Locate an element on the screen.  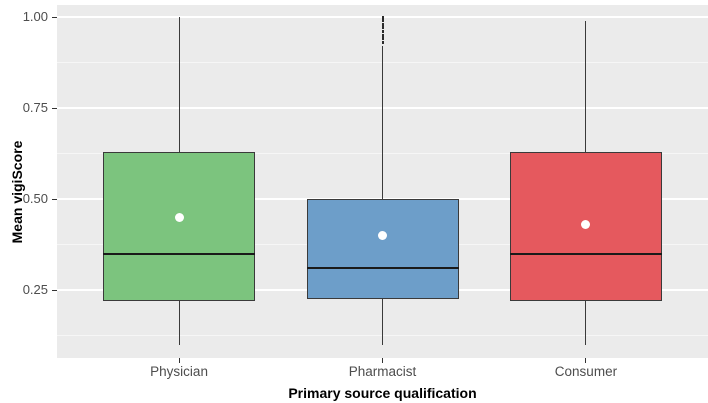
mean-dot-pharmacist is located at coordinates (382, 235).